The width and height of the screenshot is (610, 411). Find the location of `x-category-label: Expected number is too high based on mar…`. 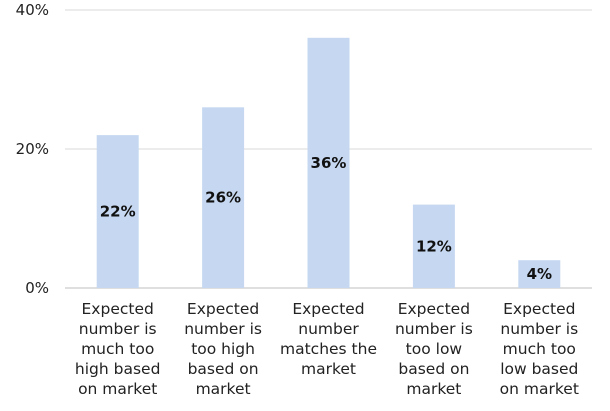

x-category-label: Expected number is too high based on mar… is located at coordinates (223, 349).